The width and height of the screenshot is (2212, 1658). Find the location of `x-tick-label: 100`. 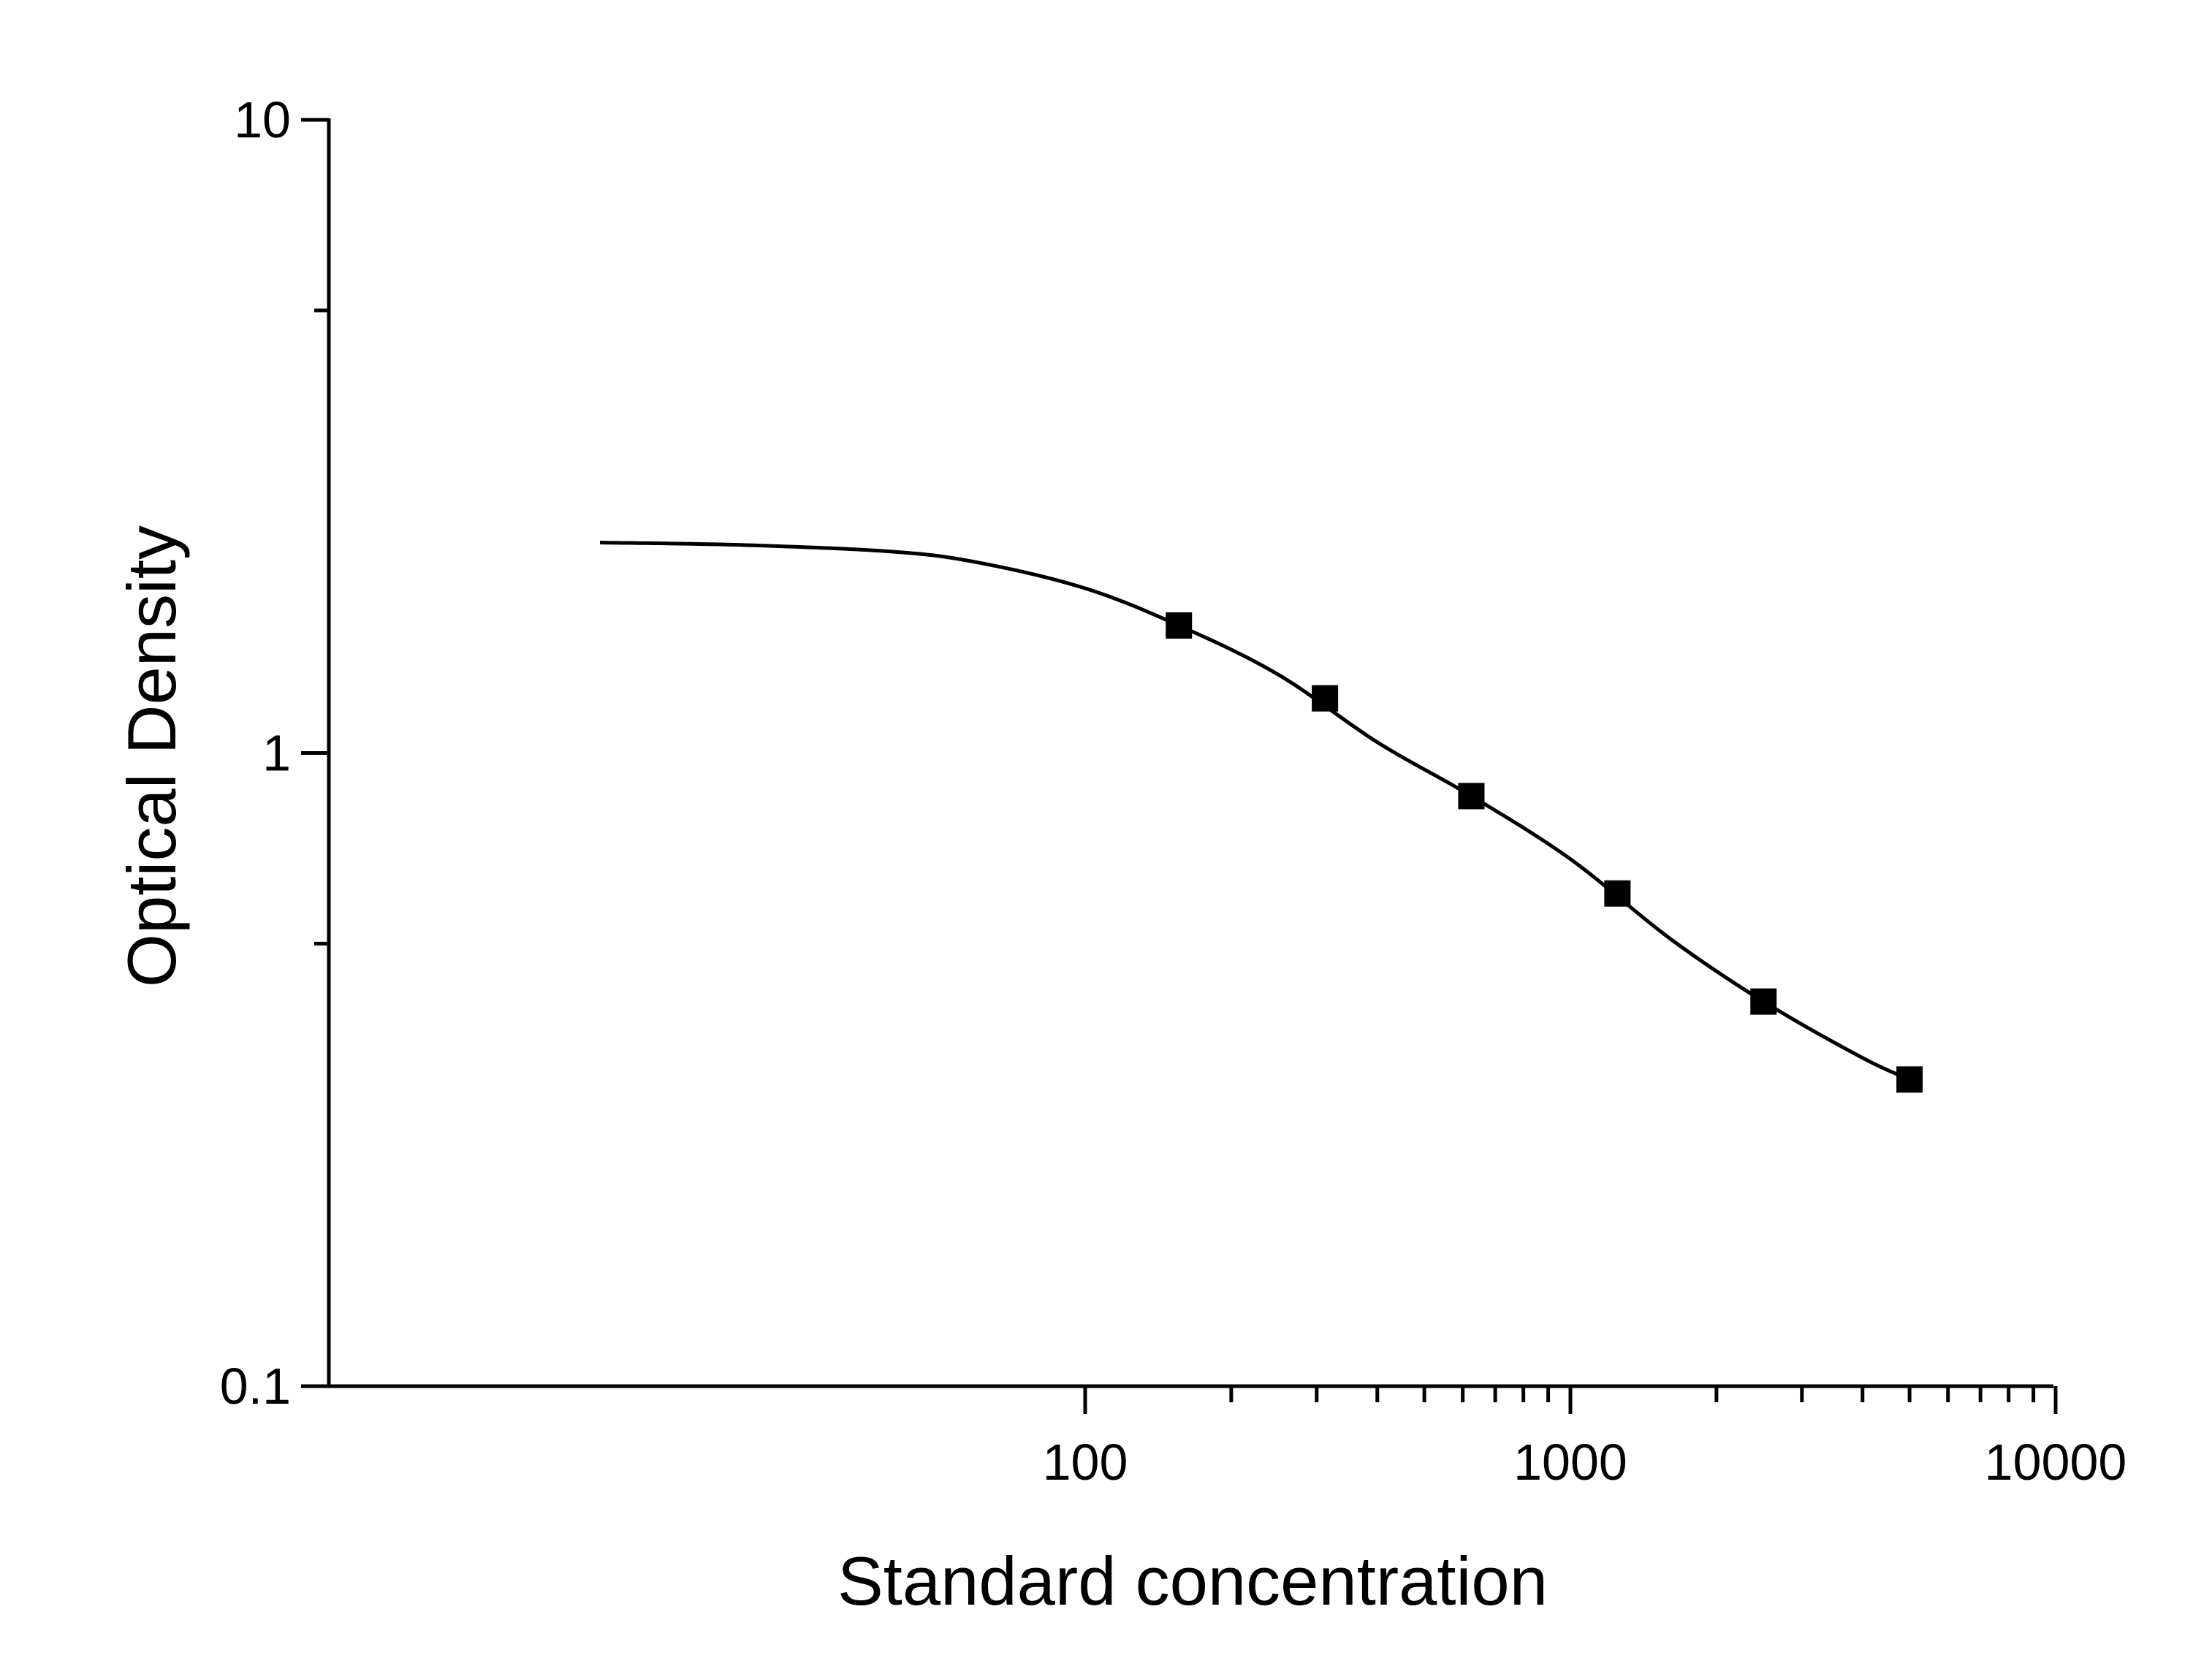

x-tick-label: 100 is located at coordinates (1085, 1462).